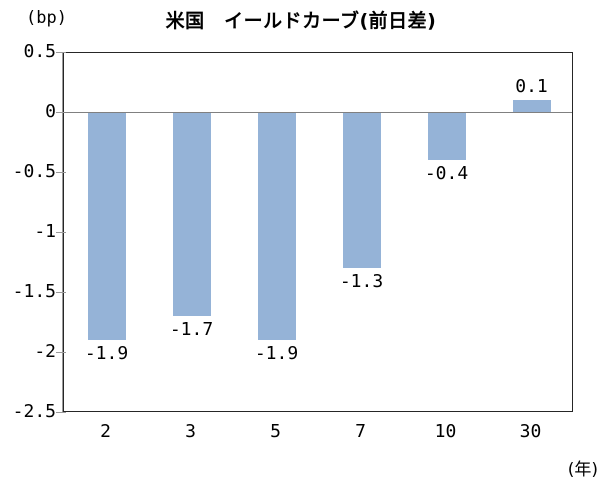  What do you see at coordinates (446, 173) in the screenshot?
I see `bar-label: -0.4` at bounding box center [446, 173].